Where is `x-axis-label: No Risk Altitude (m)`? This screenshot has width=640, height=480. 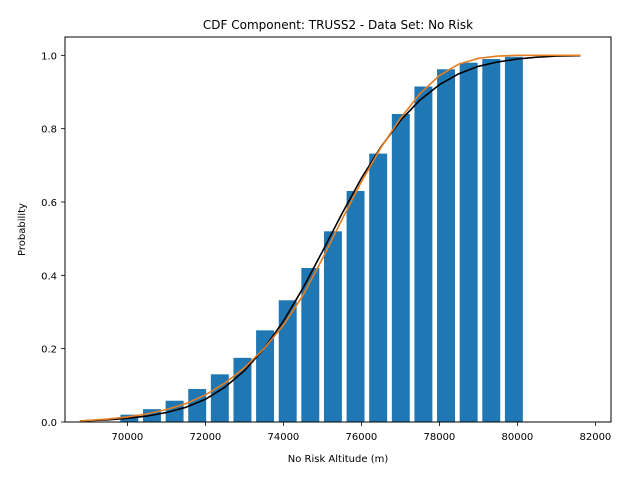
x-axis-label: No Risk Altitude (m) is located at coordinates (338, 459).